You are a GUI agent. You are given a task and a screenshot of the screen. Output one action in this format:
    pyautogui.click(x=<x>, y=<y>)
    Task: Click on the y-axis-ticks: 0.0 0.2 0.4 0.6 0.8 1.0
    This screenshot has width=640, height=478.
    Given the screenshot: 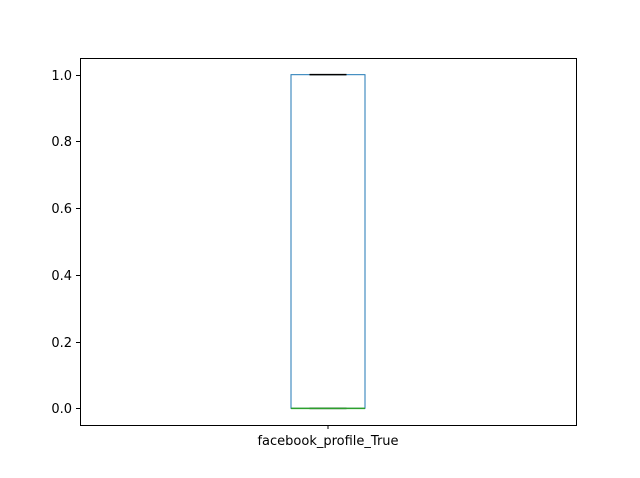 What is the action you would take?
    pyautogui.click(x=65, y=243)
    